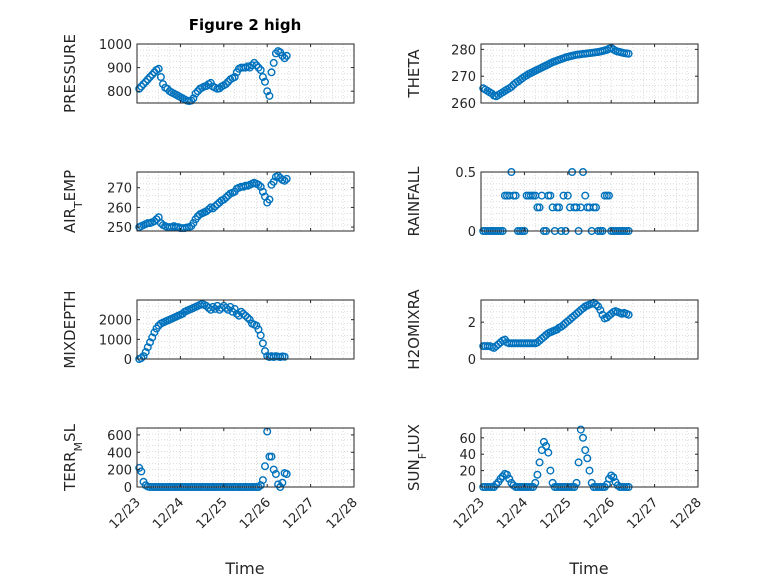 The width and height of the screenshot is (778, 583). I want to click on grid-lines, so click(589, 457).